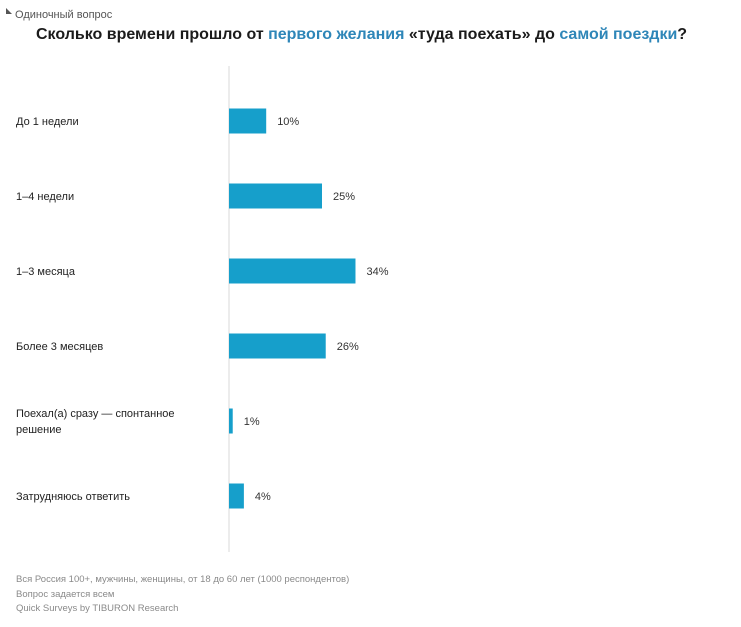  Describe the element at coordinates (152, 34) in the screenshot. I see `title-part-1: Сколько времени прошло от` at that location.